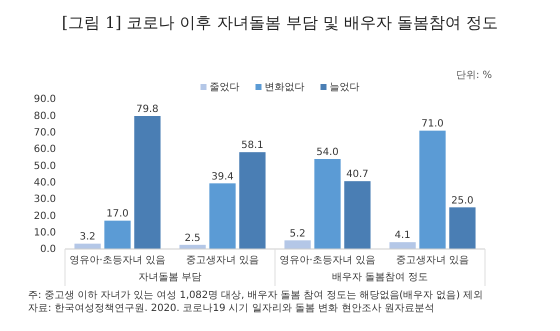  I want to click on y-tick-label: 10.0, so click(45, 233).